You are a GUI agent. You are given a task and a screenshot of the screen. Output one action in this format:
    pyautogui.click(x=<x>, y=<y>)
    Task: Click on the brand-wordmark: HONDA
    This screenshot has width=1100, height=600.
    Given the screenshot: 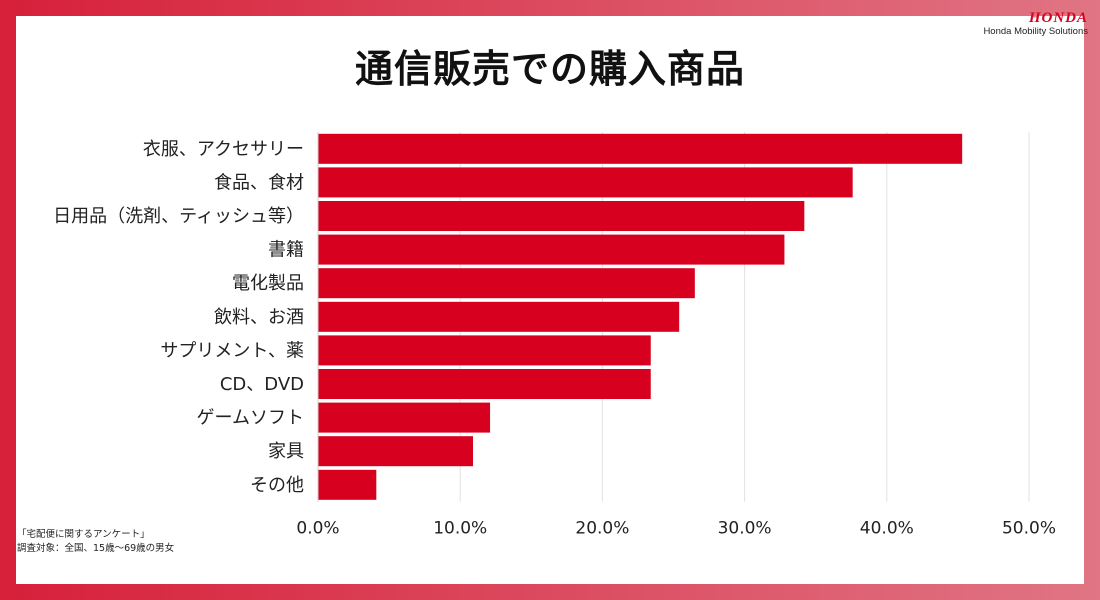 What is the action you would take?
    pyautogui.click(x=1058, y=18)
    